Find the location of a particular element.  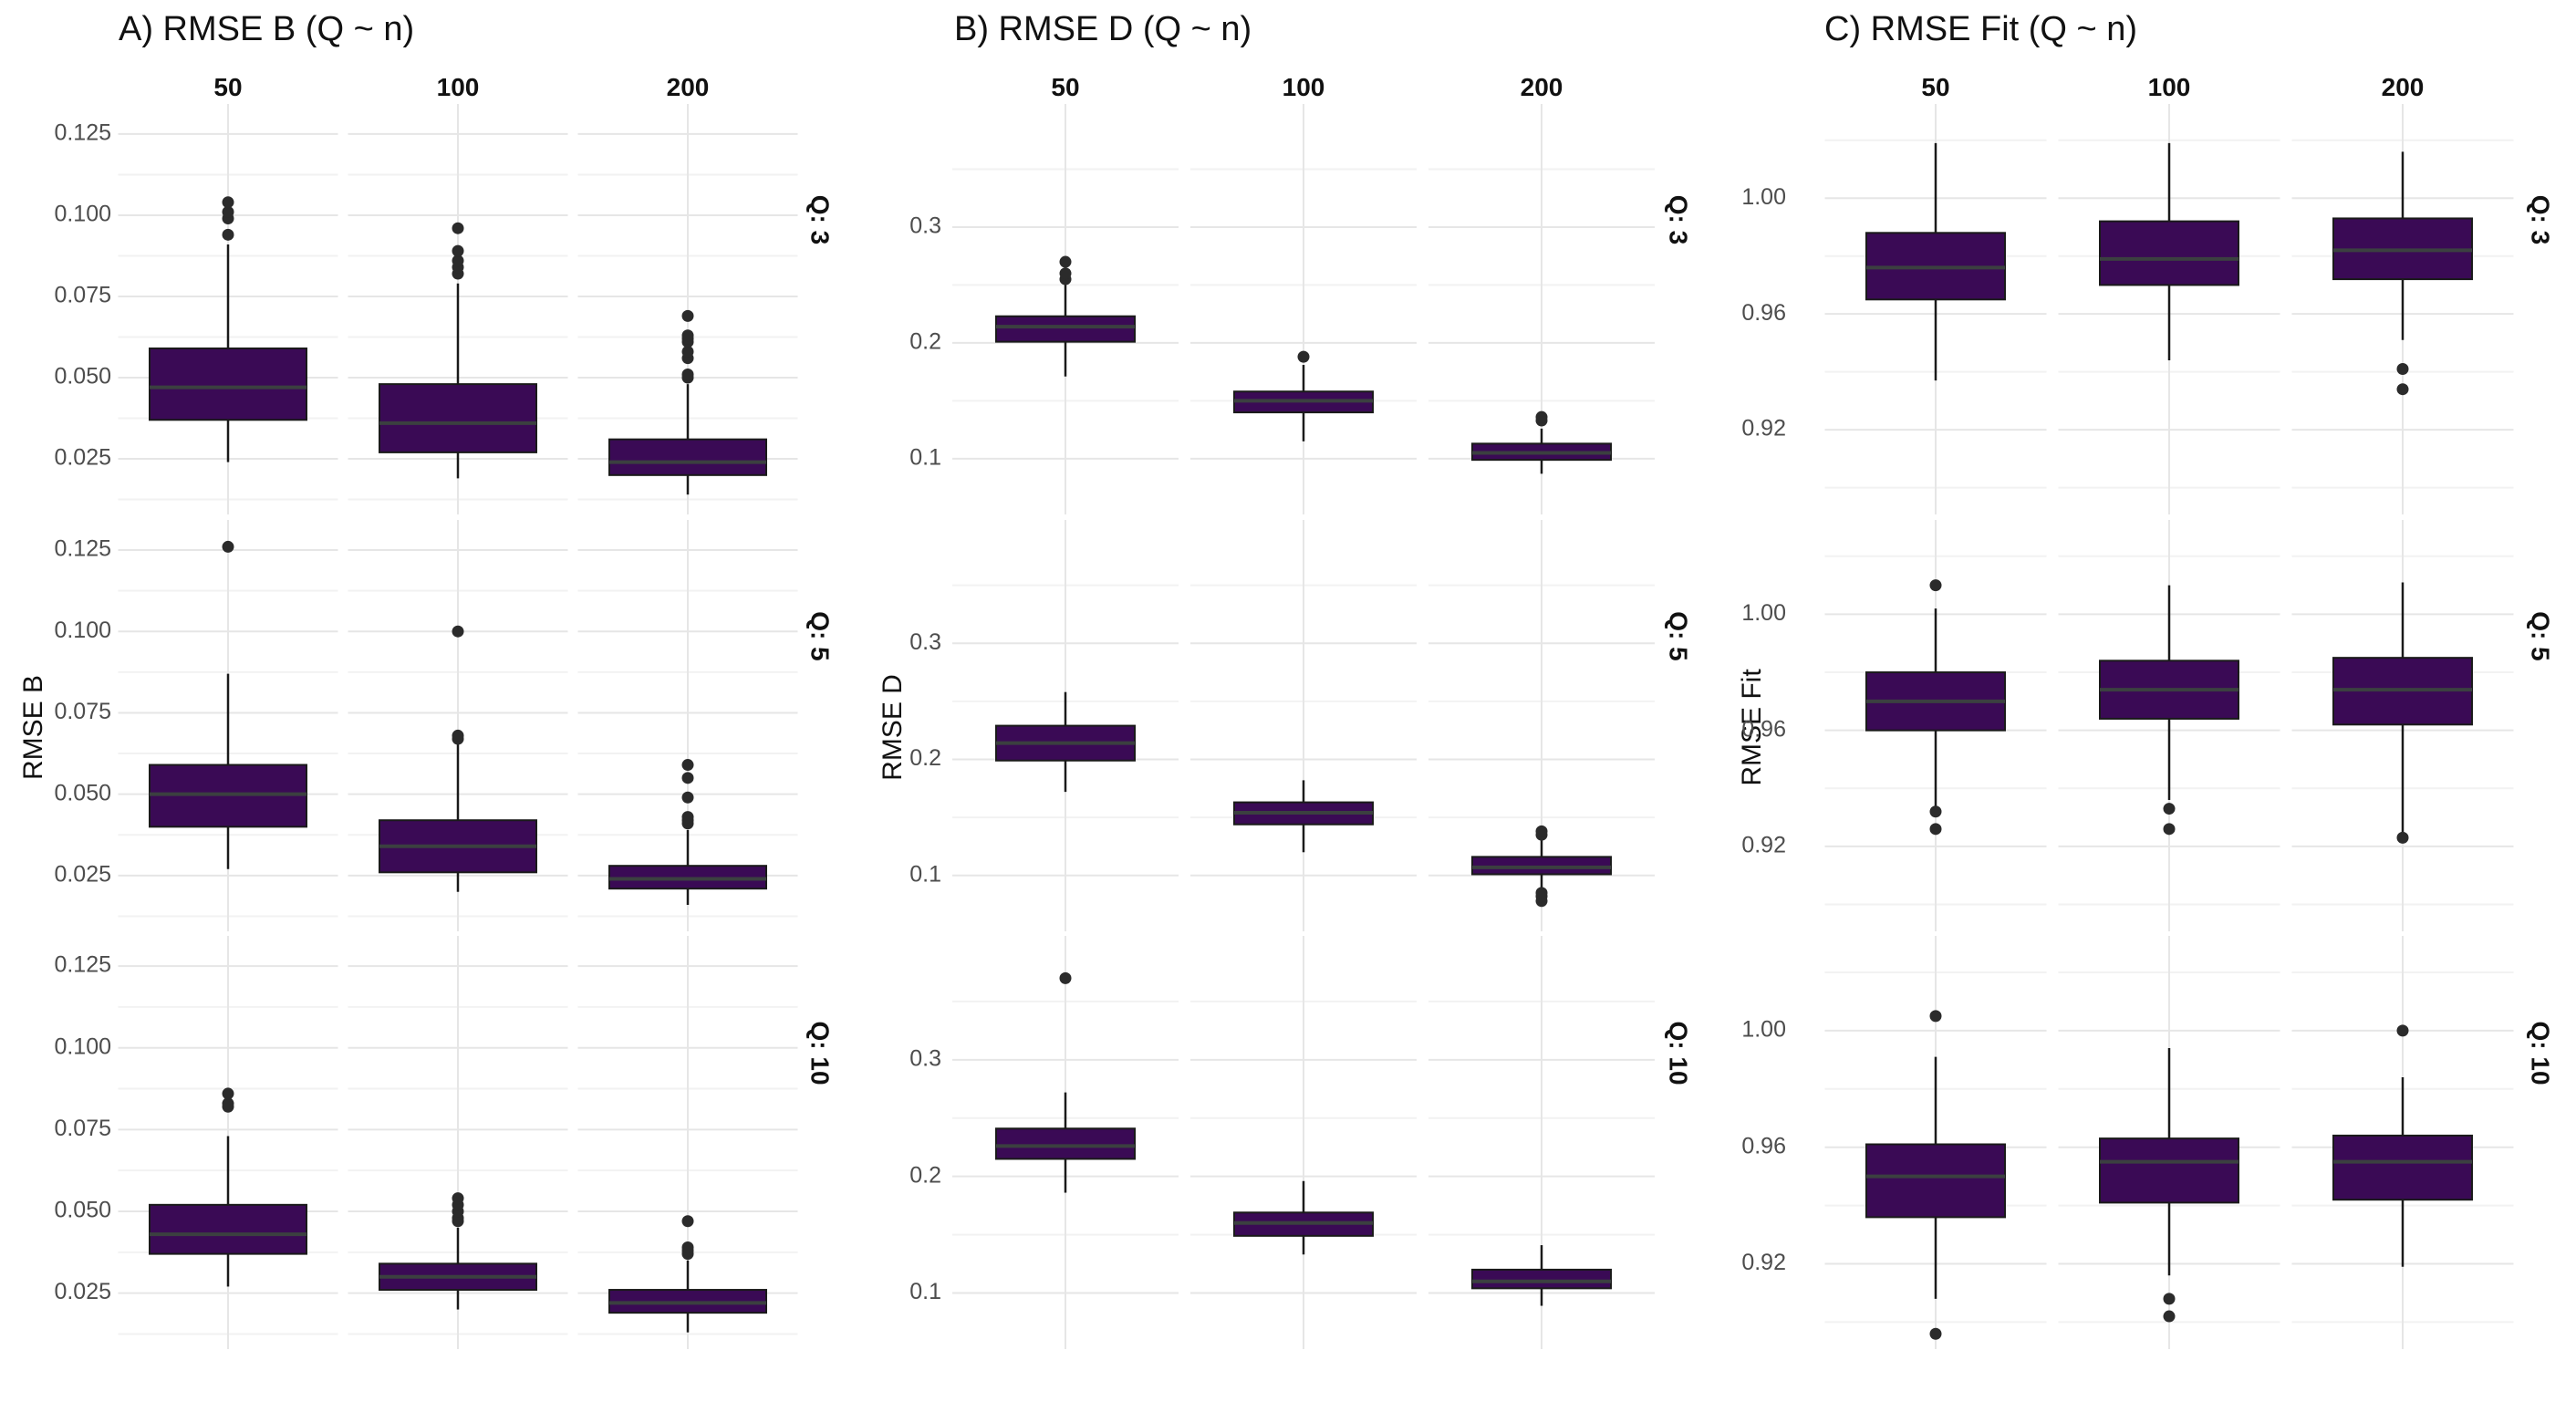

y-tick-label: 0.075 is located at coordinates (82, 711).